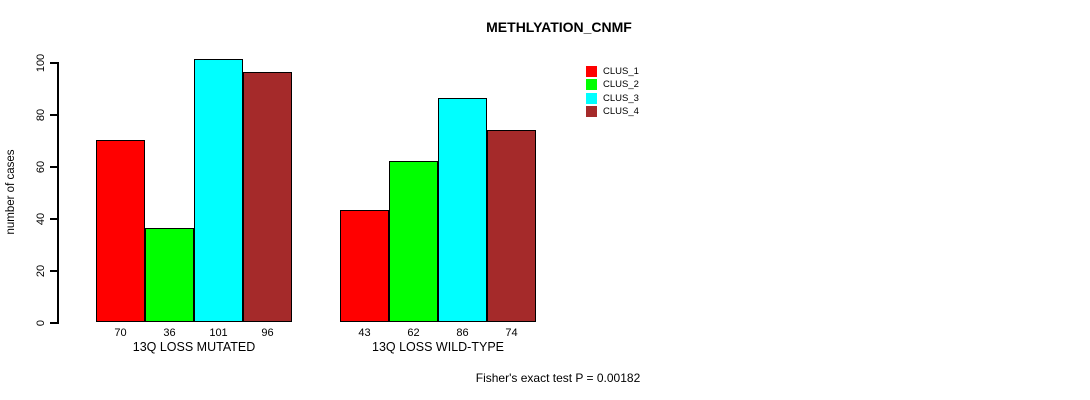 This screenshot has height=400, width=1090. What do you see at coordinates (511, 225) in the screenshot?
I see `bar-clus_4-group2` at bounding box center [511, 225].